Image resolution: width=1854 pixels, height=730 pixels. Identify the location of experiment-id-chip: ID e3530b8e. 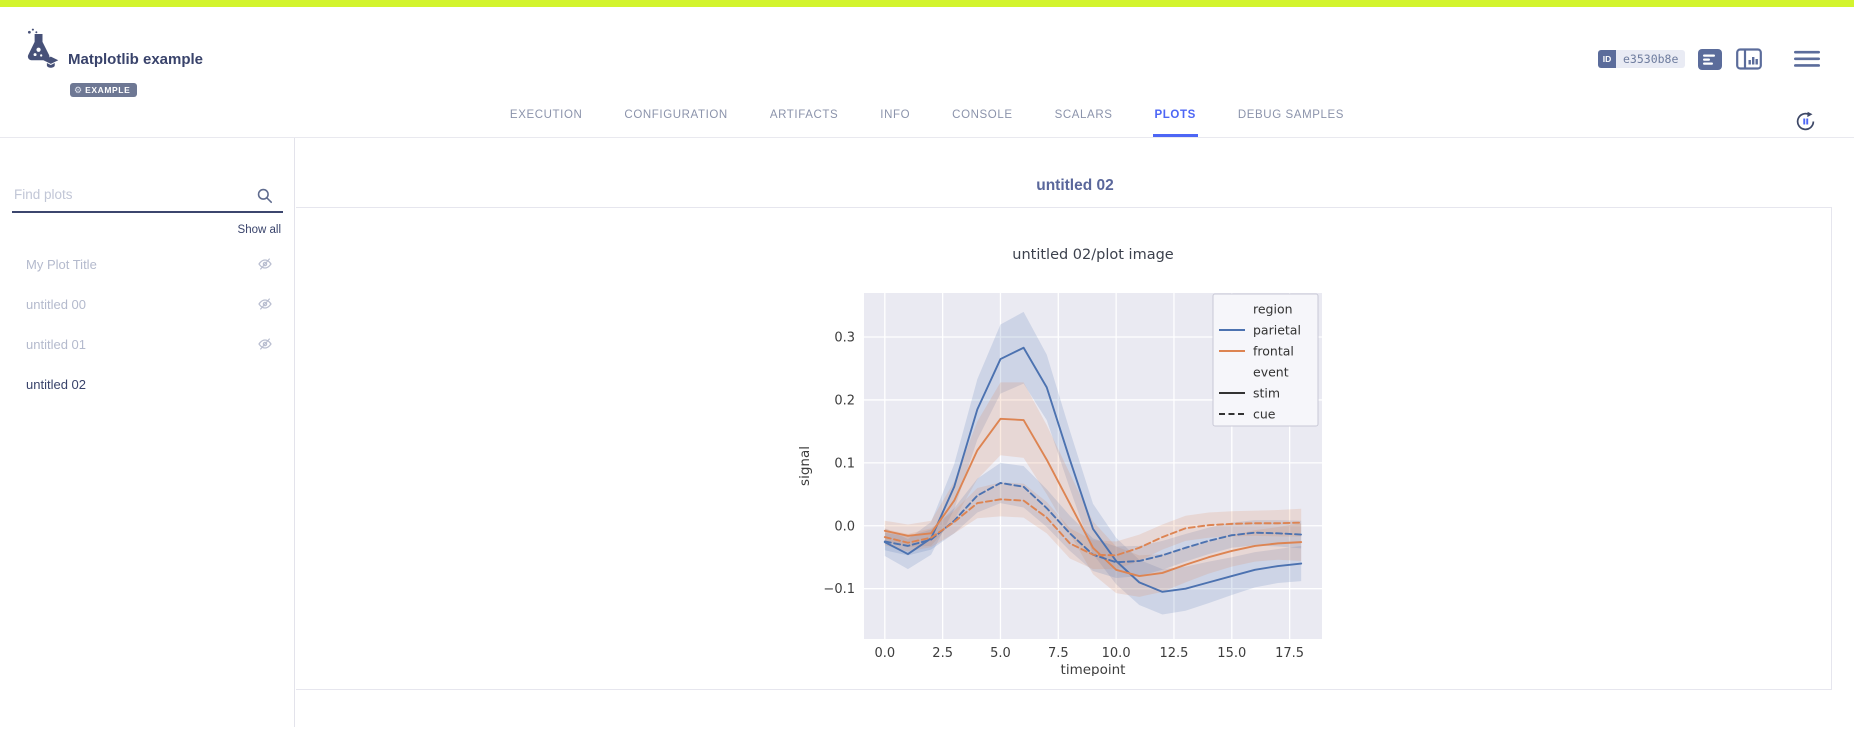
(1642, 59).